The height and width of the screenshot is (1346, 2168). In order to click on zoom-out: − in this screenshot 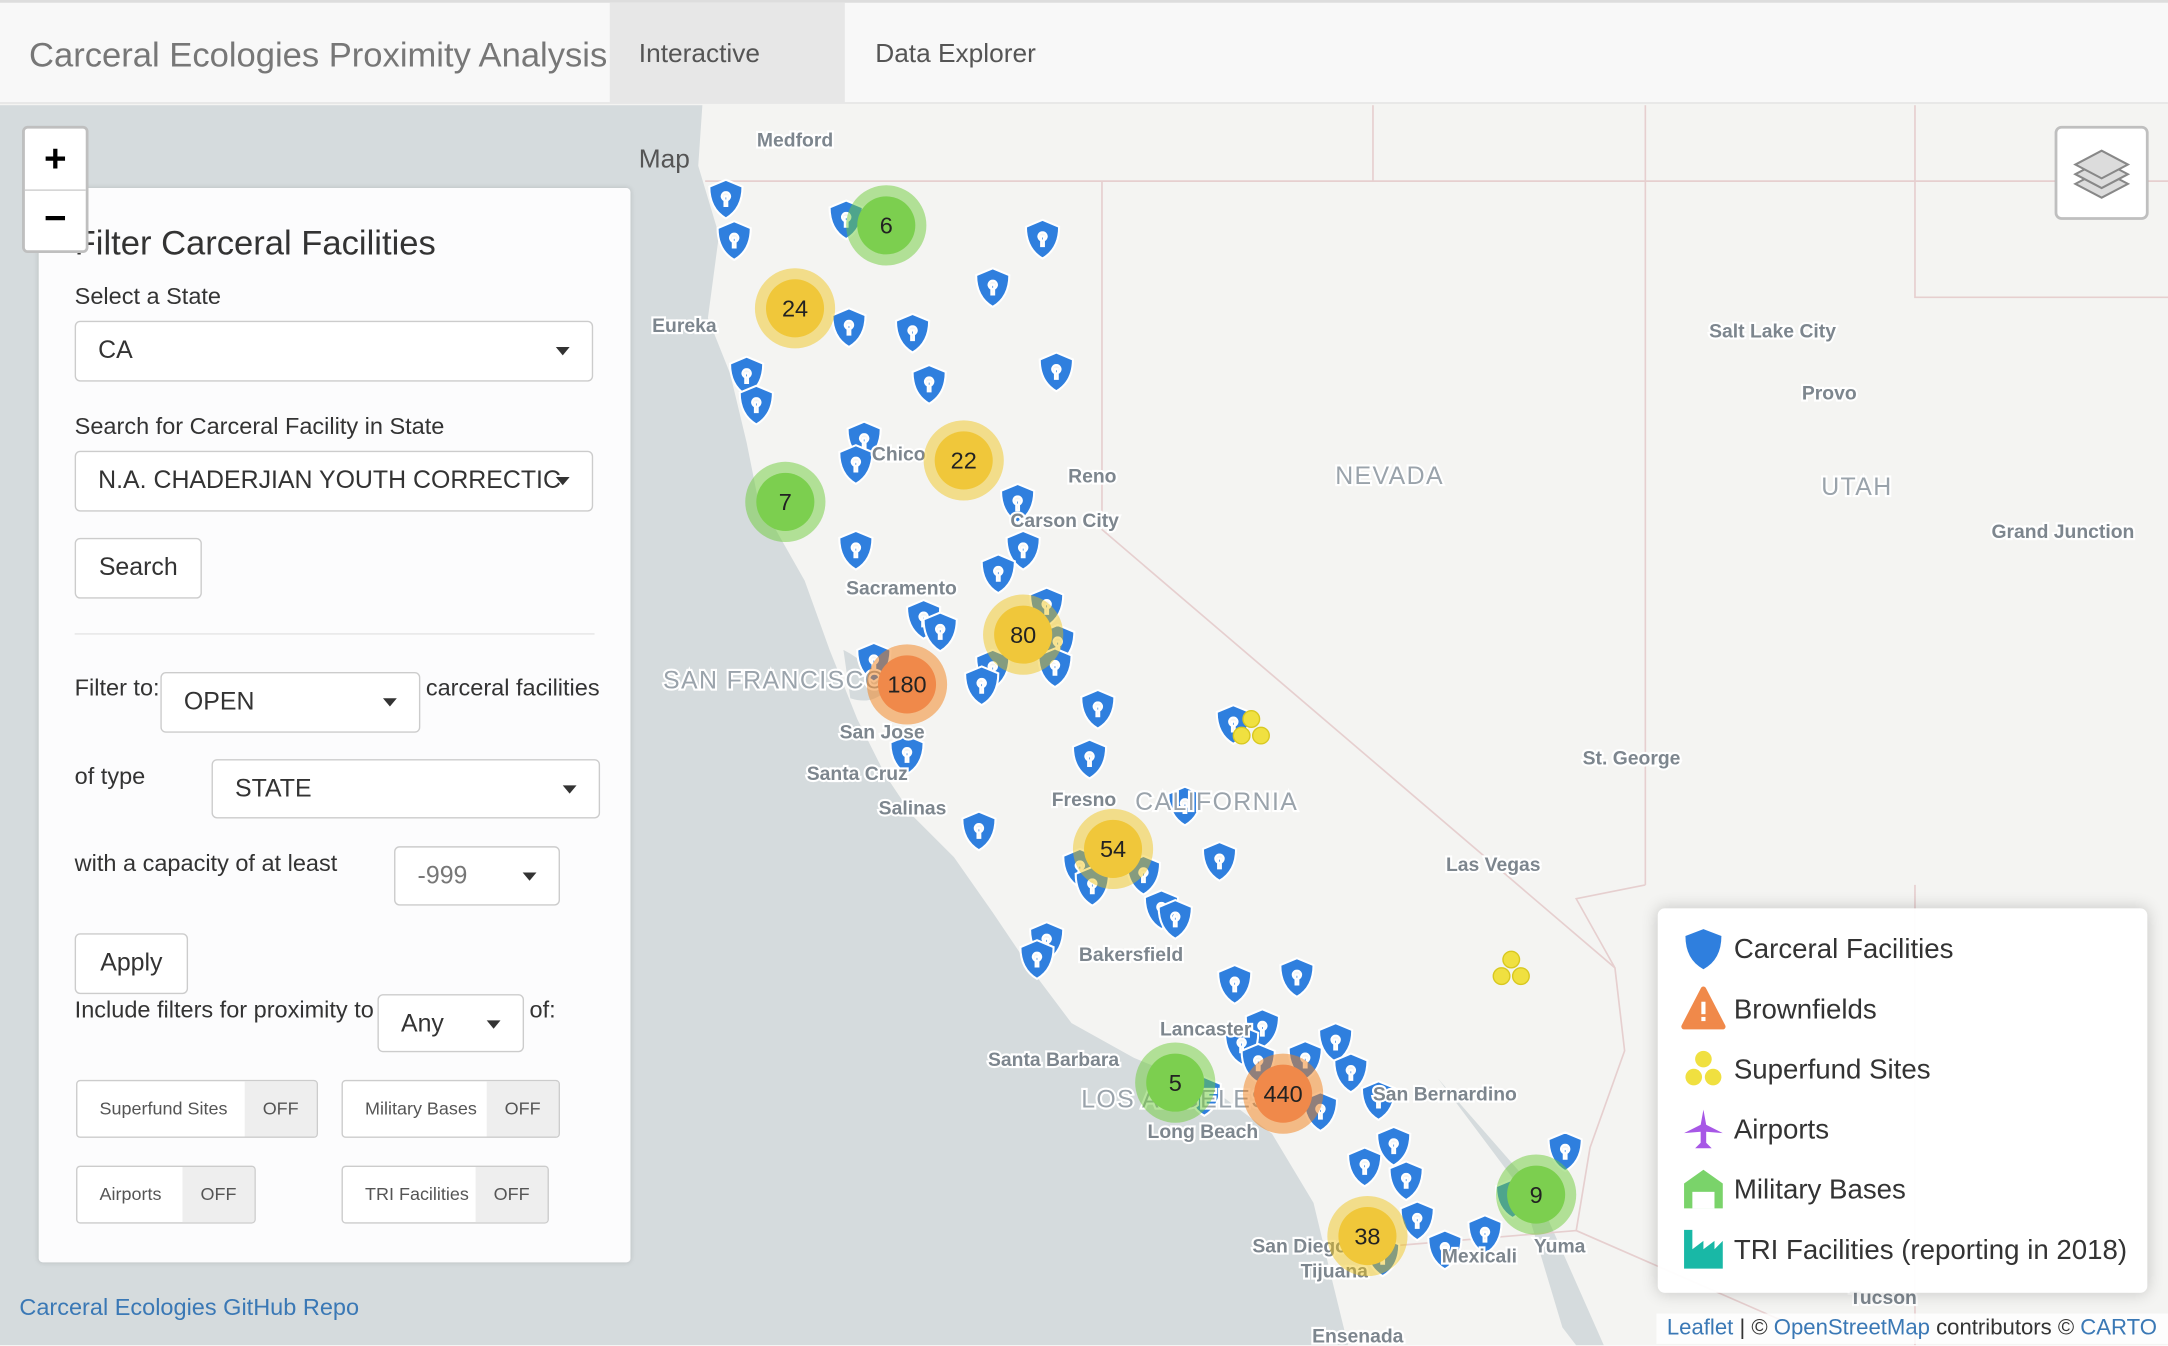, I will do `click(55, 218)`.